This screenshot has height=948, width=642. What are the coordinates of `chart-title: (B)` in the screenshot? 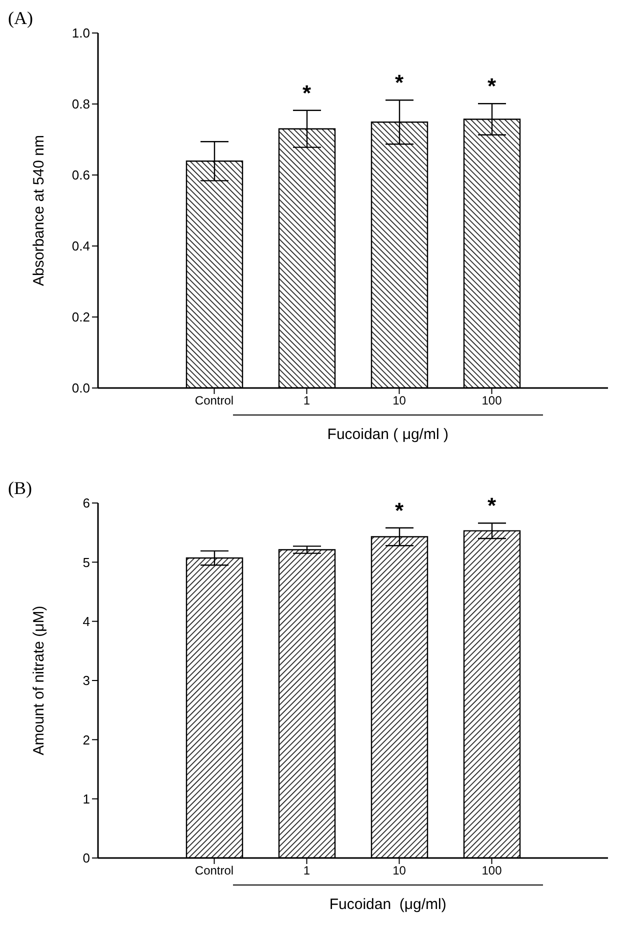 It's located at (20, 488).